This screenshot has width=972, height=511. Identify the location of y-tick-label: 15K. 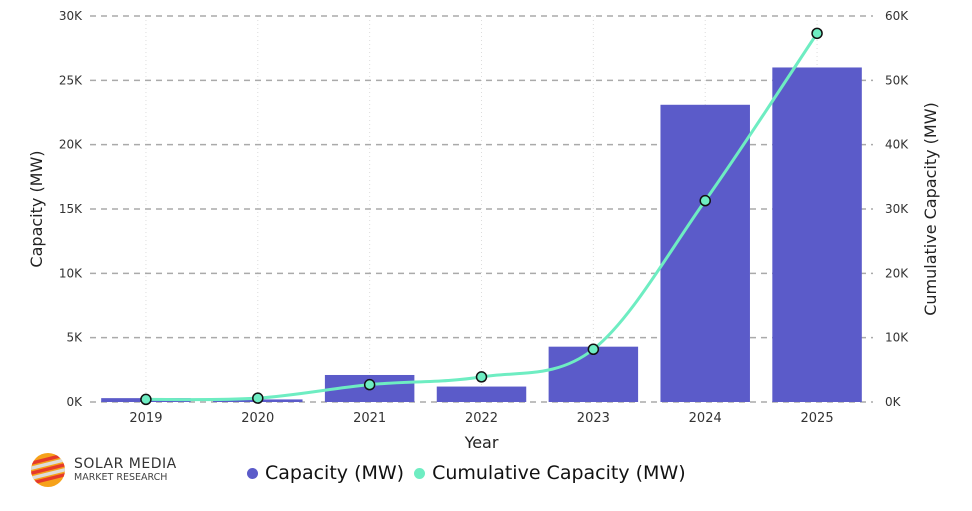
(71, 209).